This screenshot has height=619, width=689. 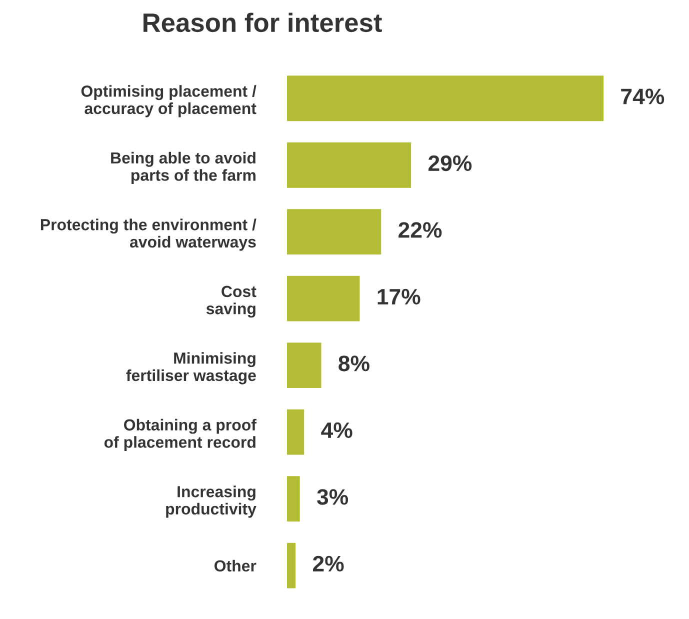 I want to click on y-tick-label: Protecting the environment / avoid waterways, so click(x=148, y=234).